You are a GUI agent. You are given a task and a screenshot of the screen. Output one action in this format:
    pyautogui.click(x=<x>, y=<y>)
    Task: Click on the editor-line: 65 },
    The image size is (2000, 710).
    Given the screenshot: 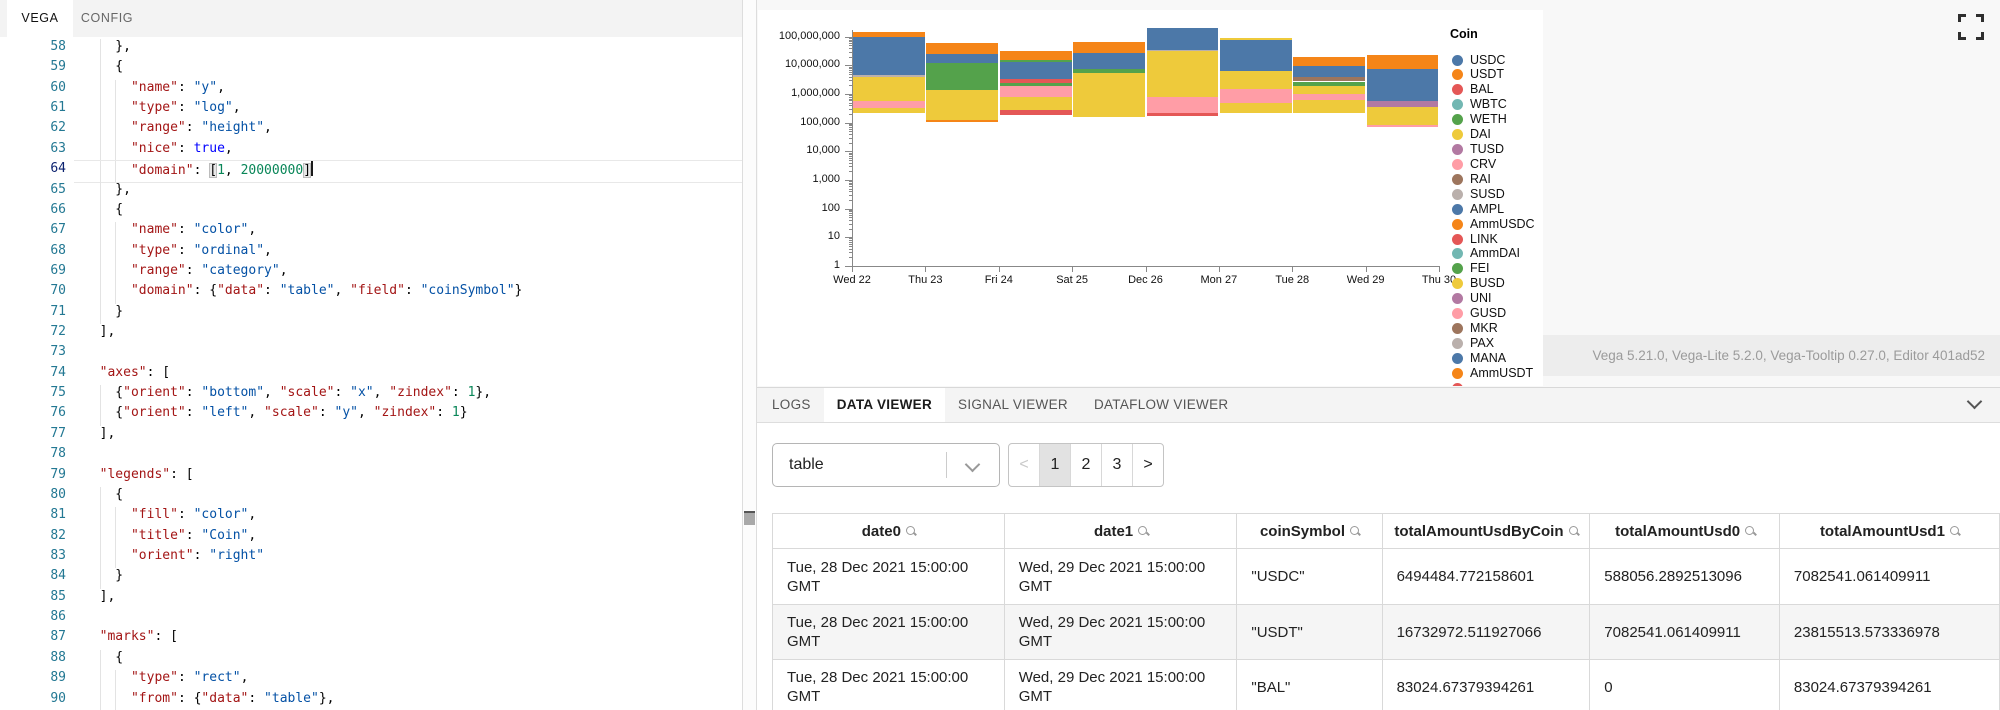 What is the action you would take?
    pyautogui.click(x=371, y=191)
    